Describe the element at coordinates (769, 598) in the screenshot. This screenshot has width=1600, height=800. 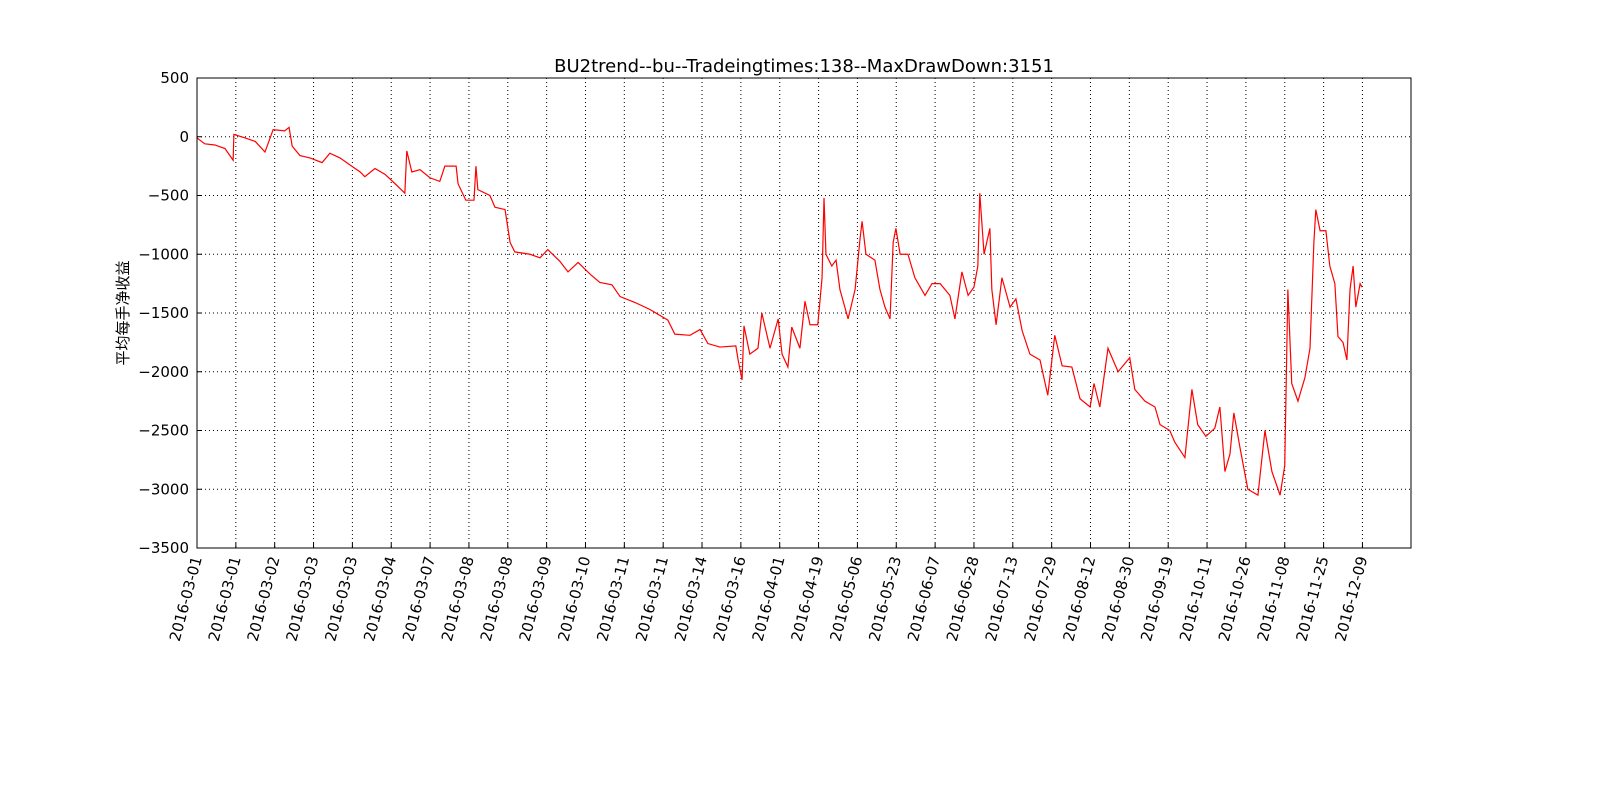
I see `x-tick-label: 2016-04-01` at that location.